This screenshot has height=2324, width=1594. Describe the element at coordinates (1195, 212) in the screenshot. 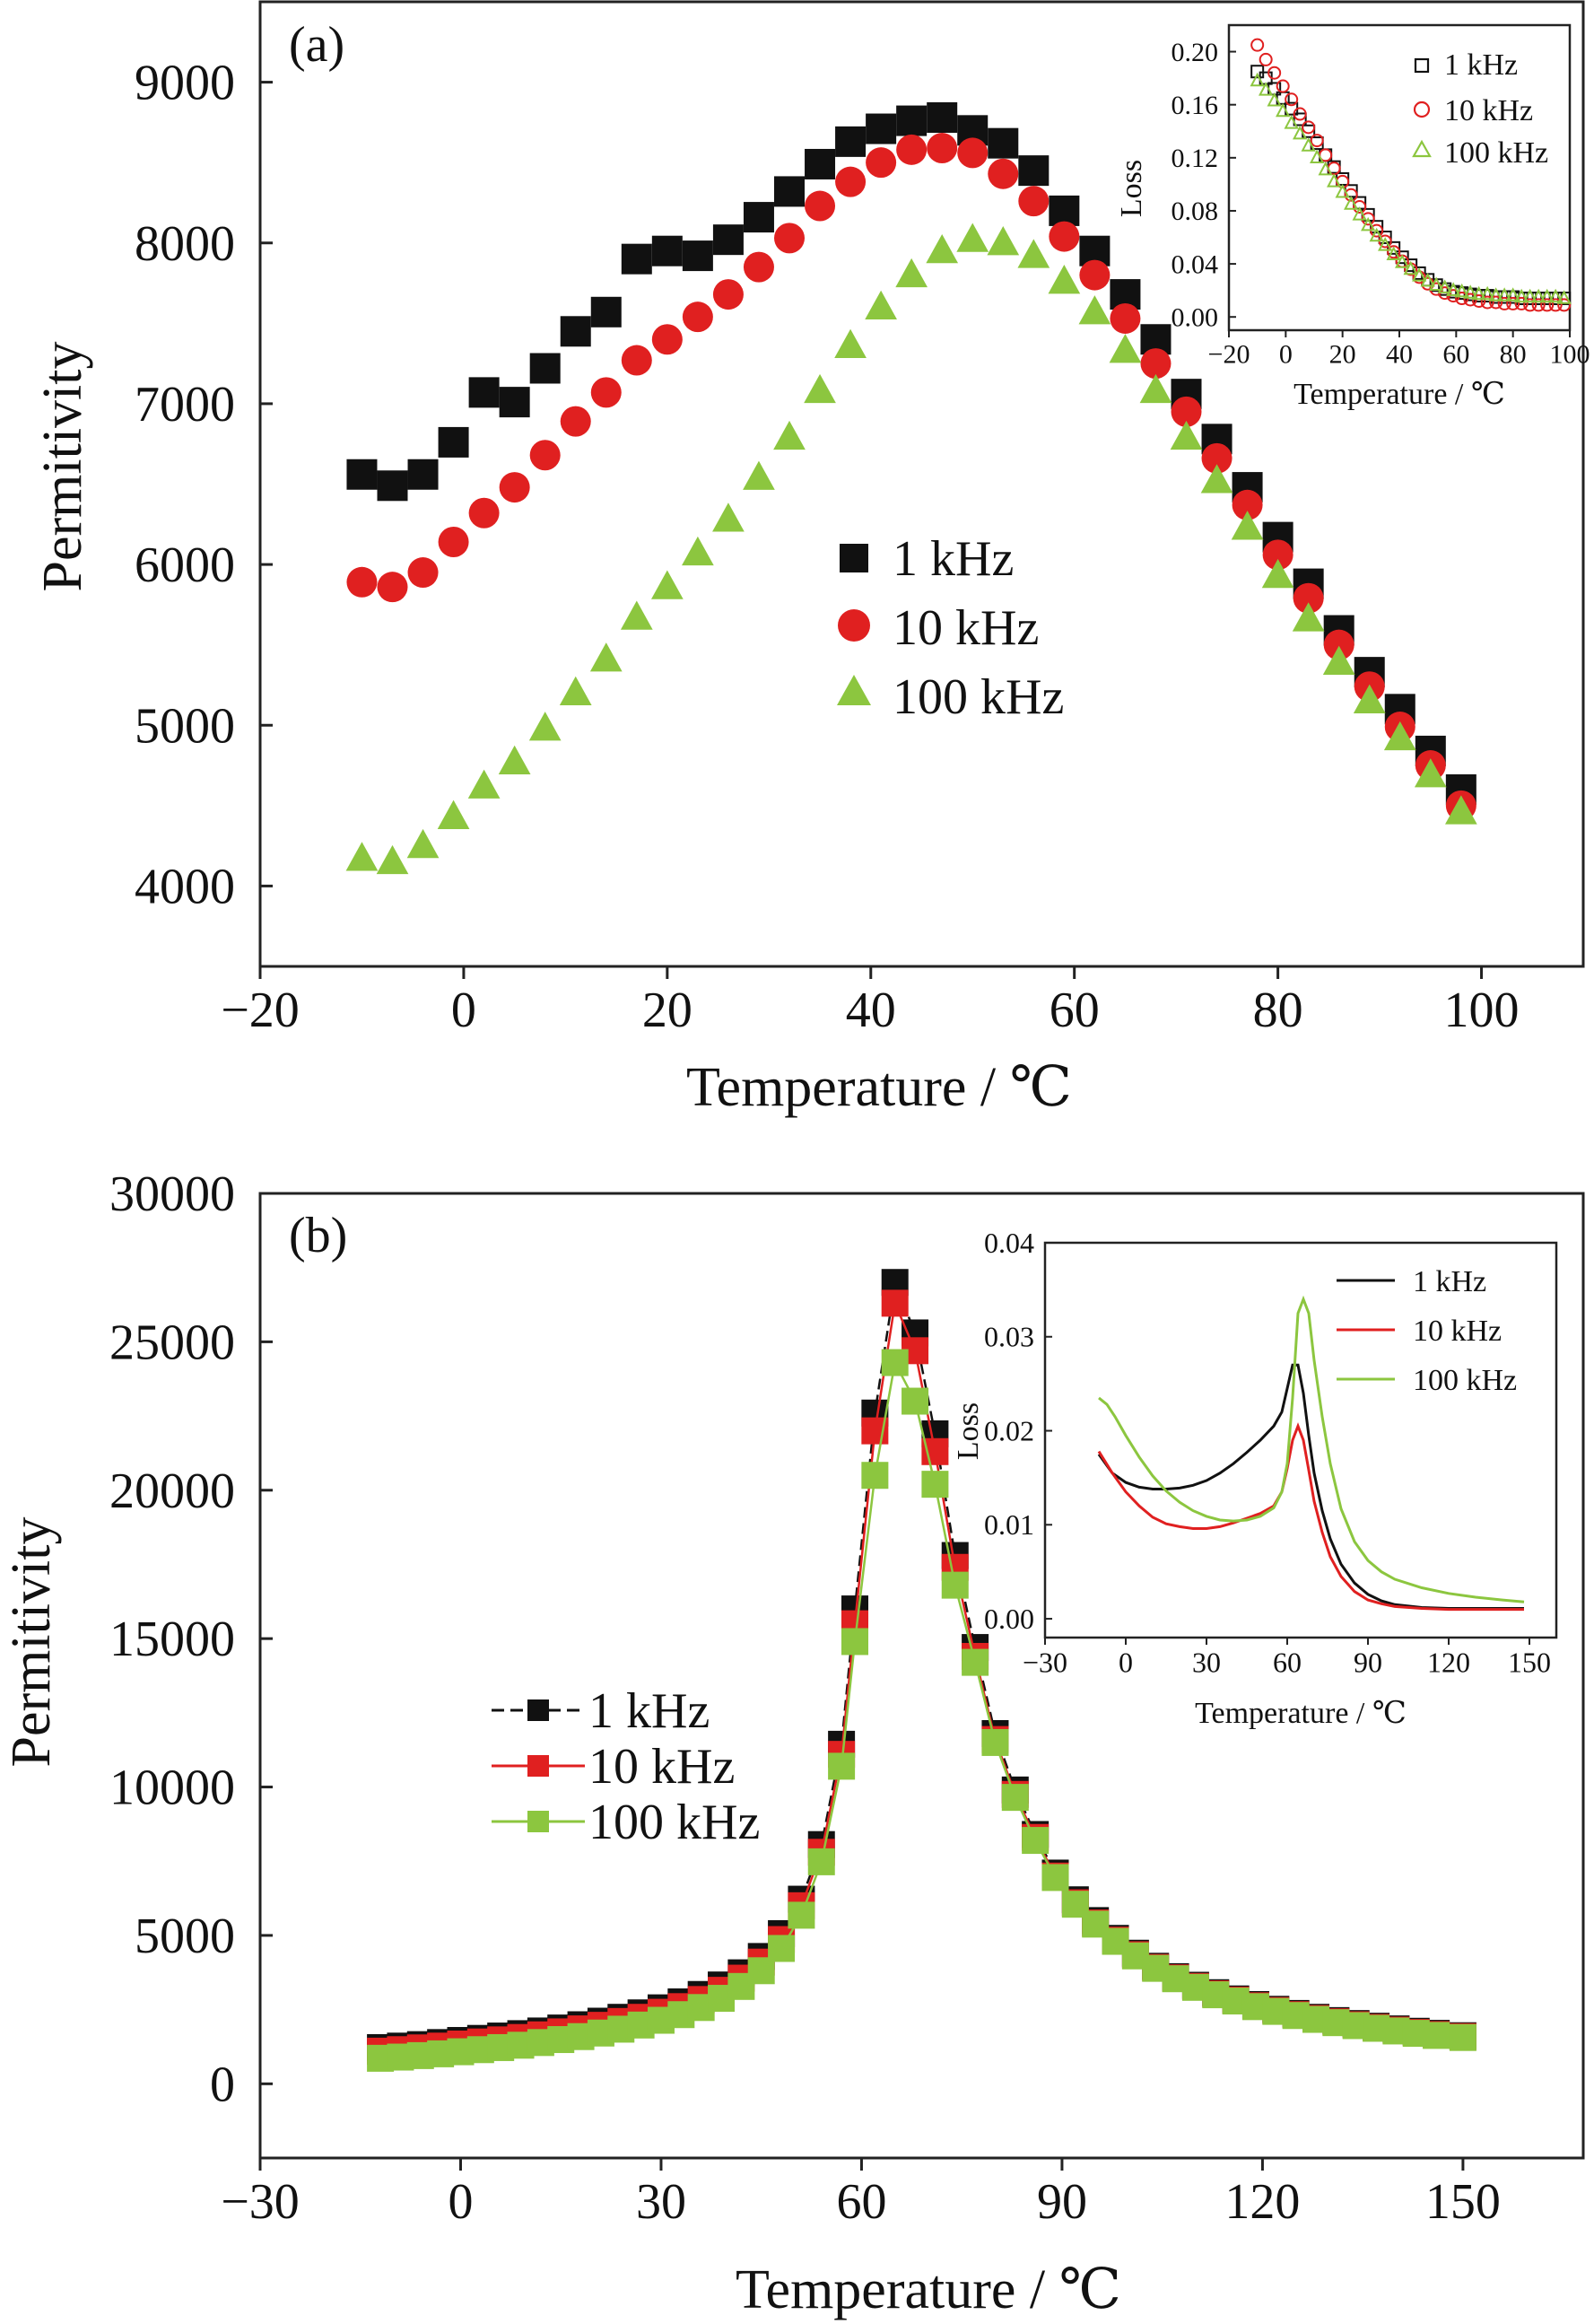

I see `y-tick-label: 0.08` at that location.